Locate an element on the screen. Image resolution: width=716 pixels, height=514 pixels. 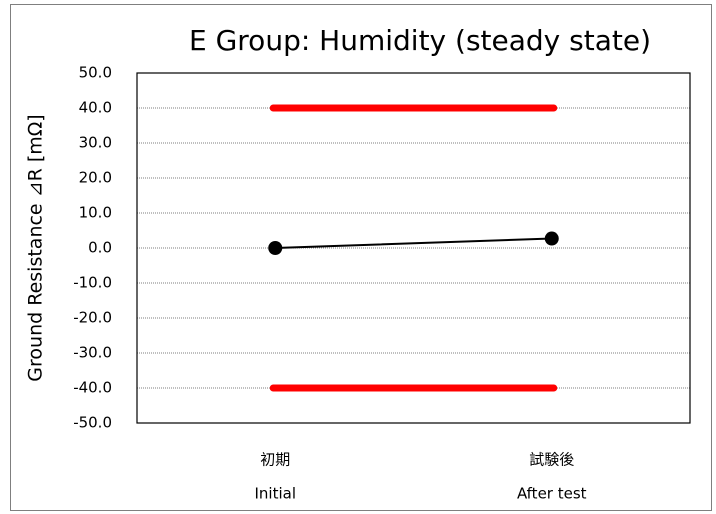
x-tick-label: 初期 is located at coordinates (275, 460).